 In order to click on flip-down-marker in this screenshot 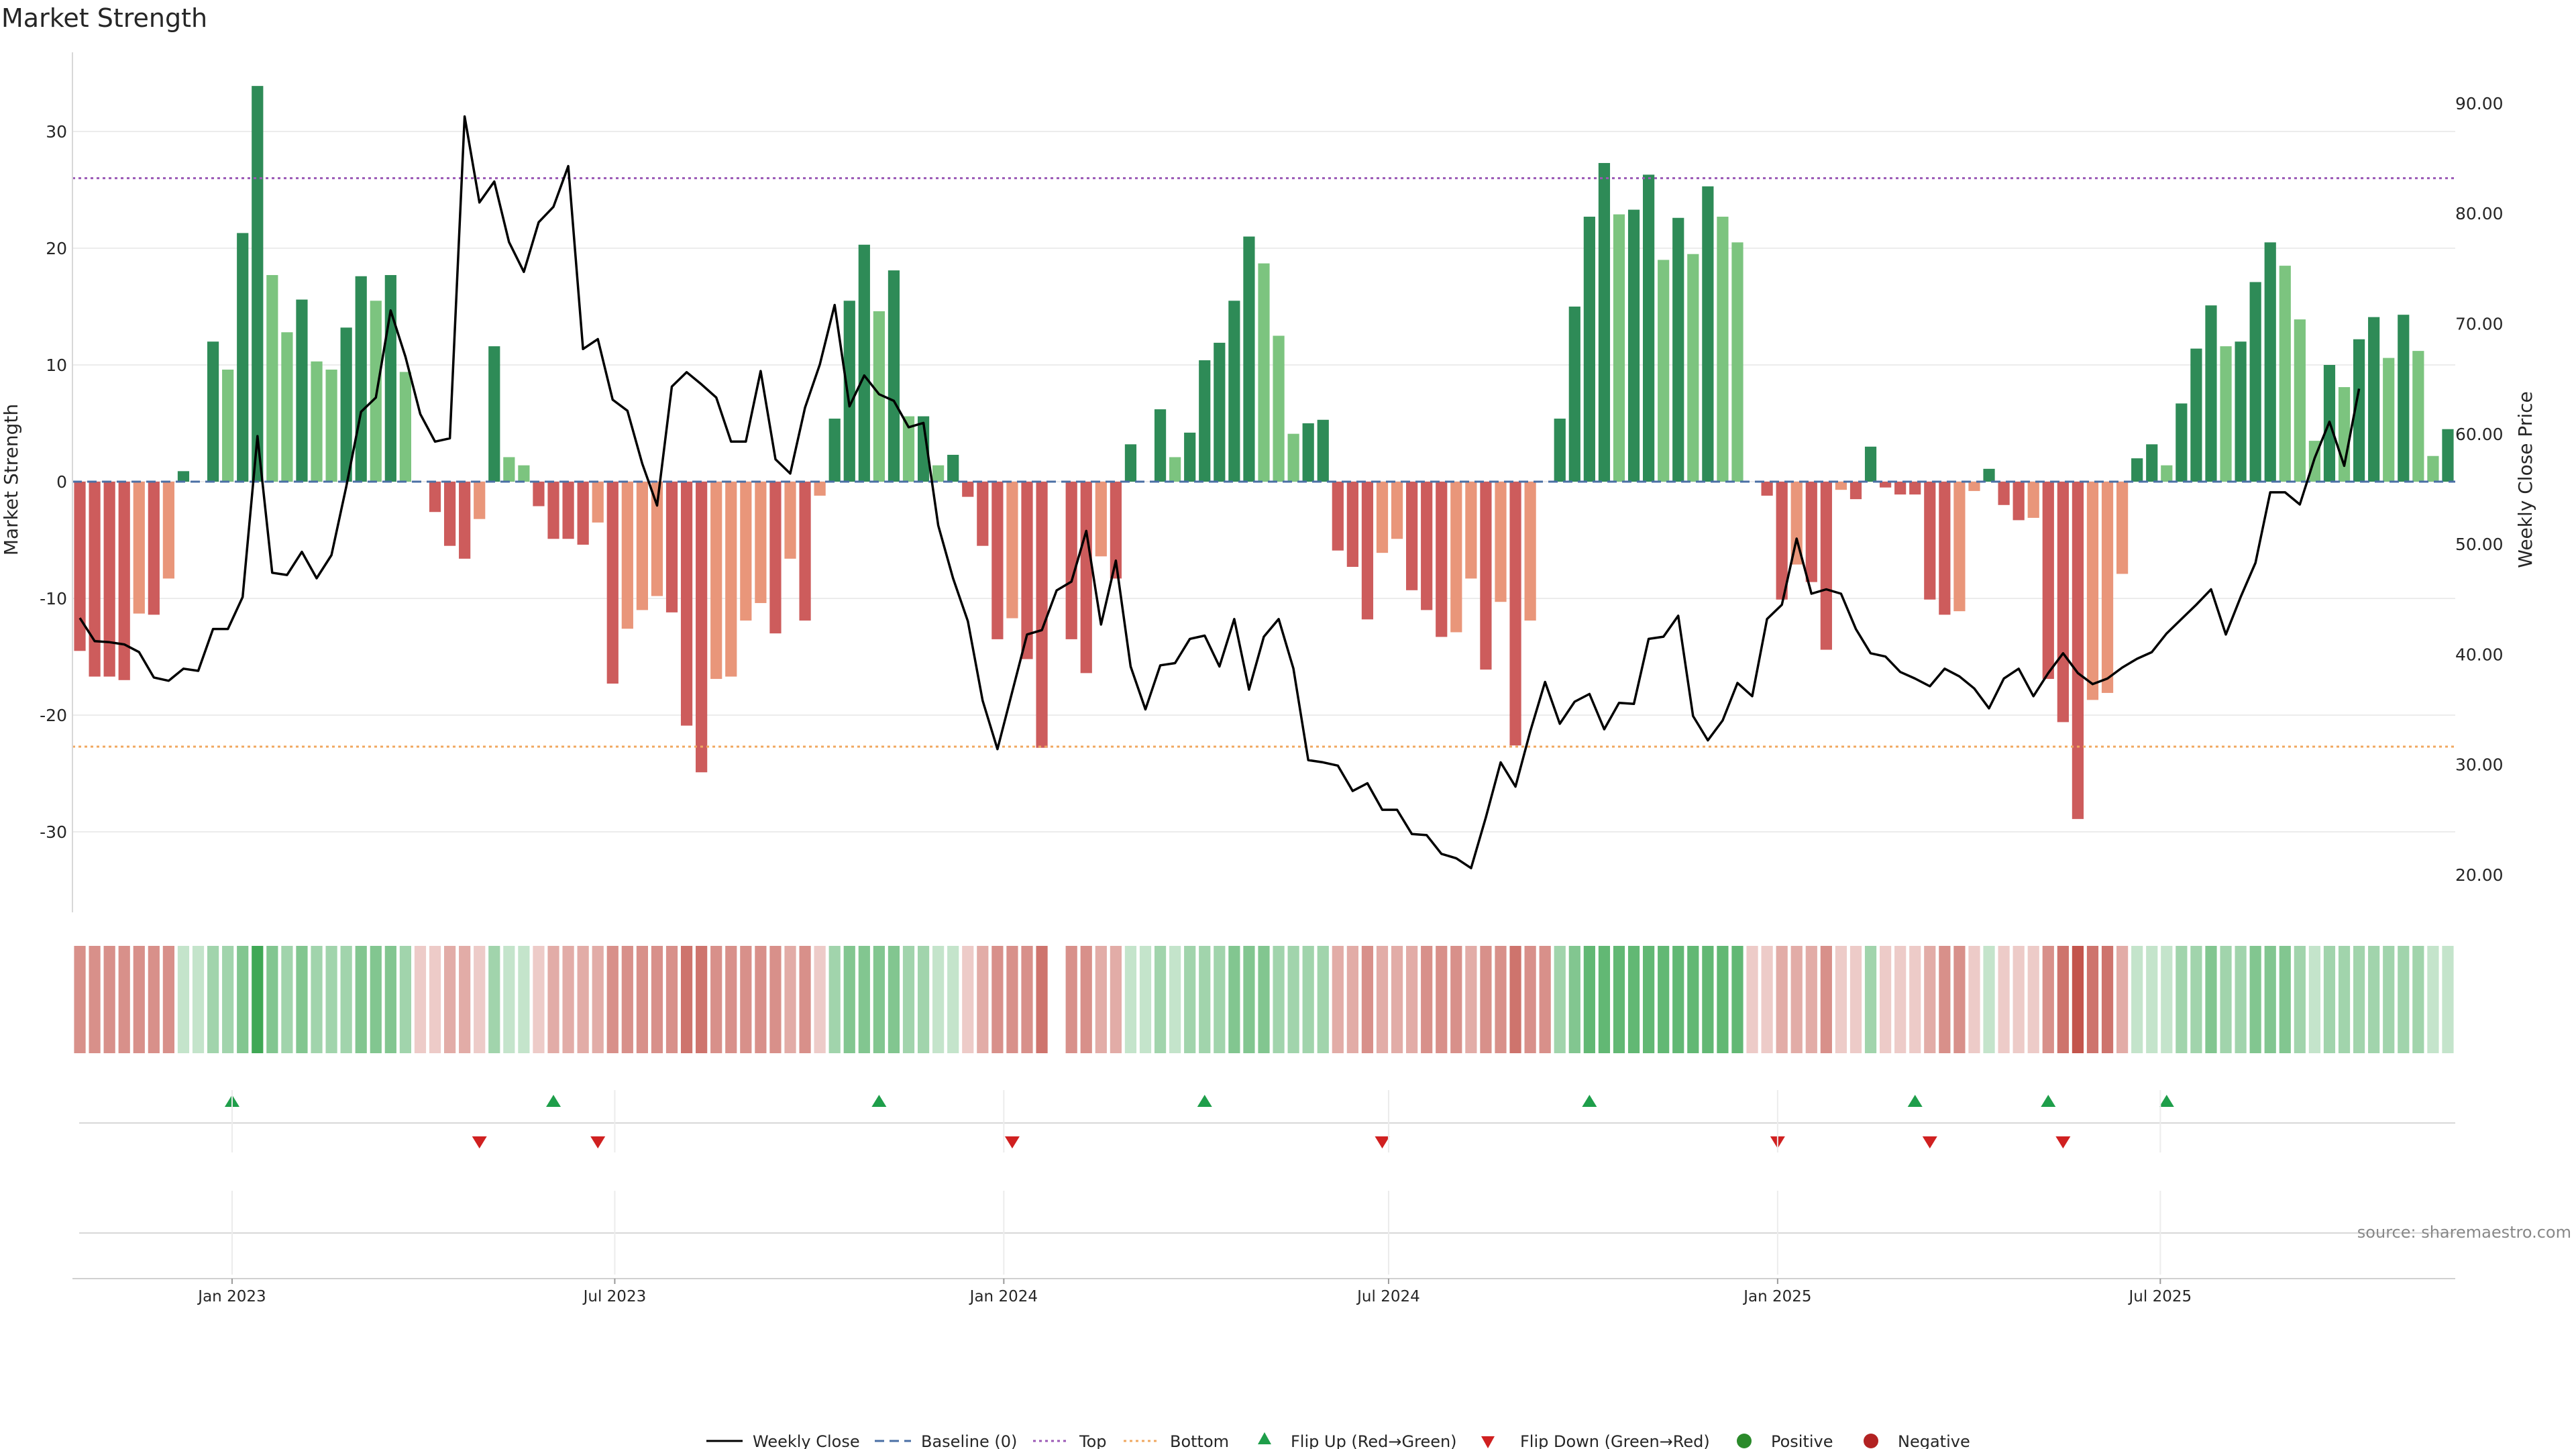, I will do `click(598, 1142)`.